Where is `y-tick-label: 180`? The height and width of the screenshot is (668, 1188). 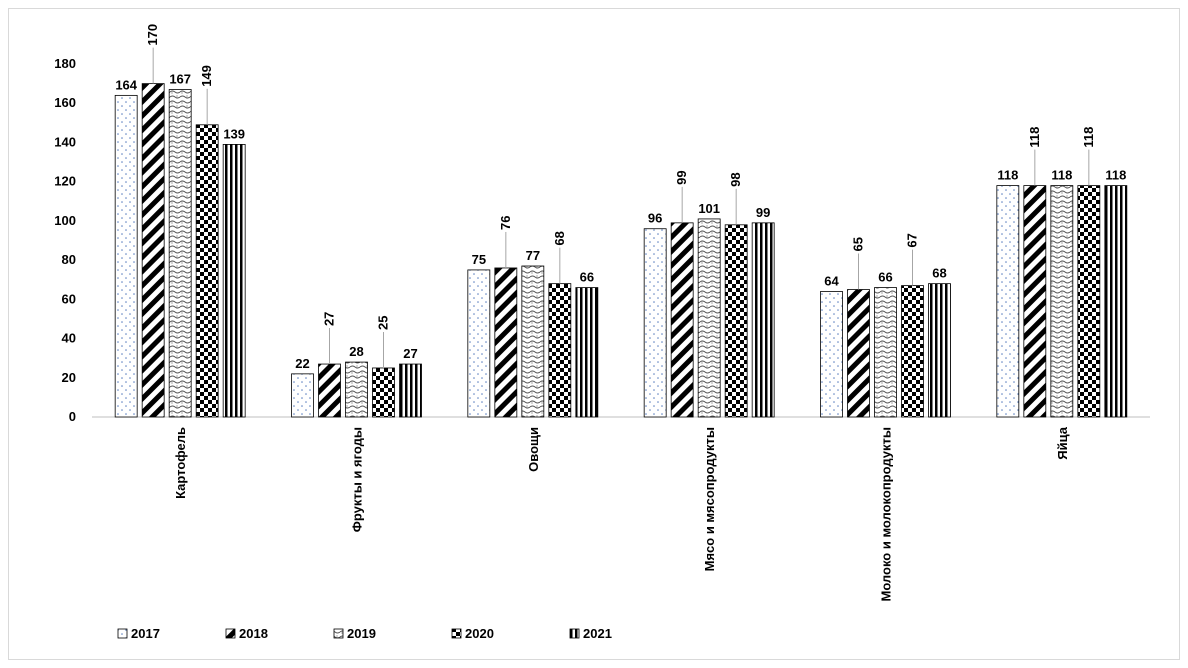 y-tick-label: 180 is located at coordinates (65, 63).